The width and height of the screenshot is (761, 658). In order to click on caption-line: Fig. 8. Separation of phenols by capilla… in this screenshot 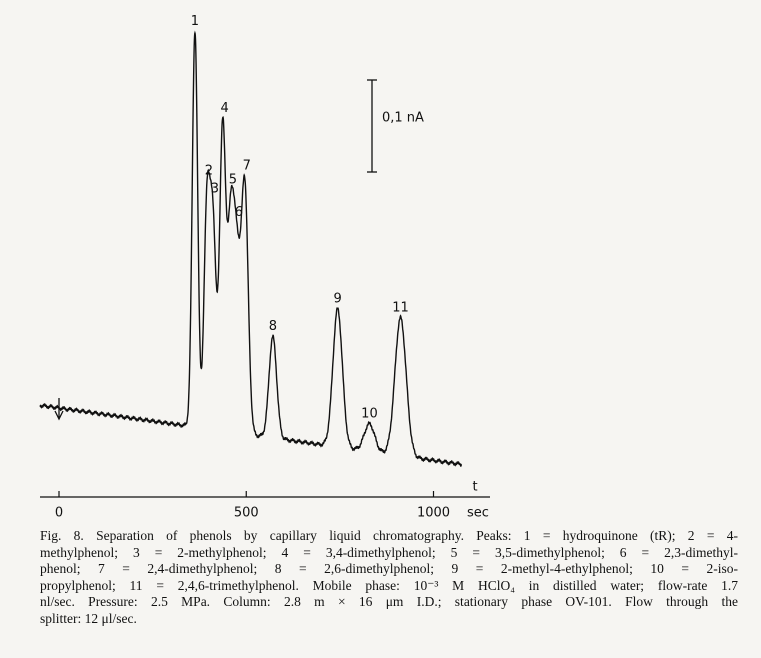, I will do `click(389, 535)`.